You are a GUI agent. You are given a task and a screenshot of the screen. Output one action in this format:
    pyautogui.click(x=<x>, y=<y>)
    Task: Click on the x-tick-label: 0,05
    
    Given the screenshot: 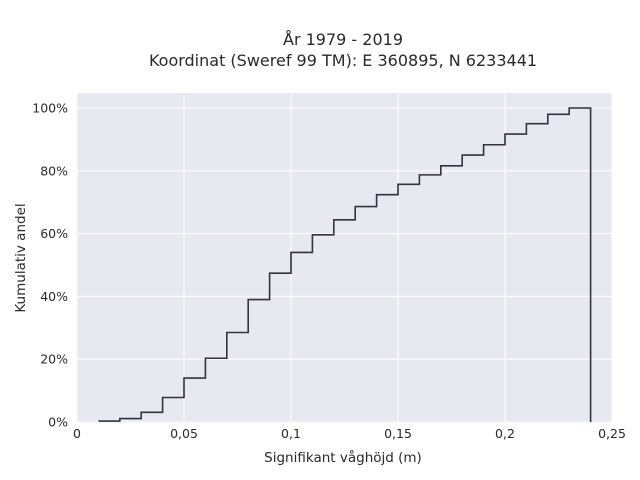 What is the action you would take?
    pyautogui.click(x=184, y=433)
    